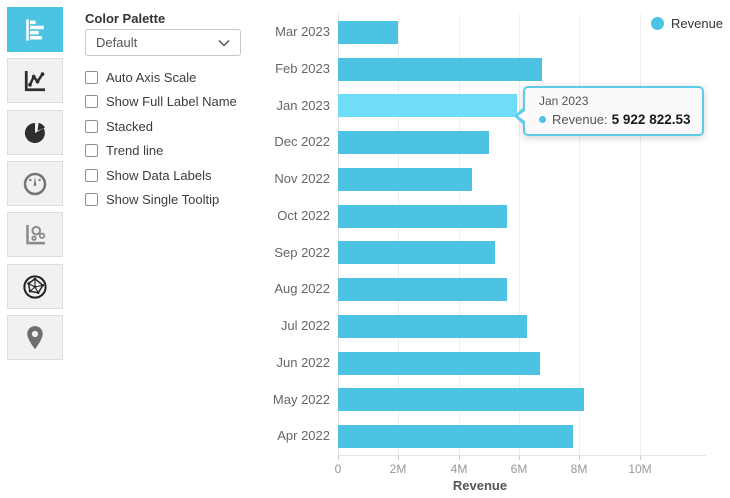  Describe the element at coordinates (338, 469) in the screenshot. I see `x-tick-label: 0` at that location.